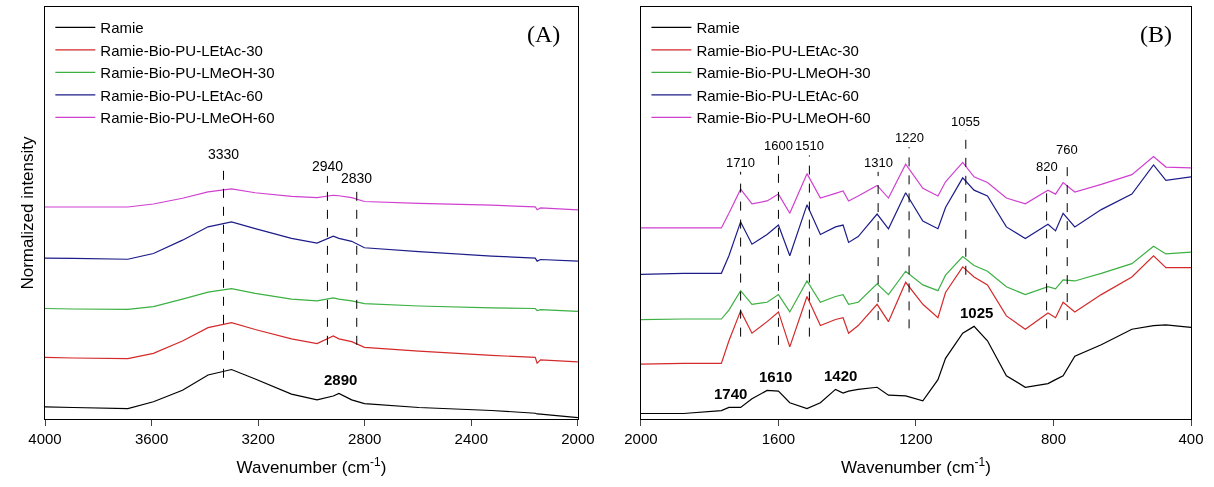 This screenshot has height=487, width=1214. Describe the element at coordinates (778, 439) in the screenshot. I see `x-tick-label: 1600` at that location.